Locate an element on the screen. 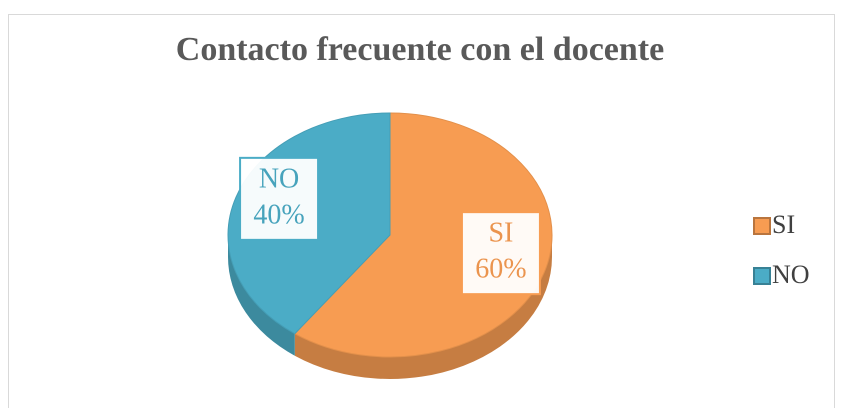 This screenshot has height=408, width=841. chart-title: Contacto frecuente con el docente is located at coordinates (420, 49).